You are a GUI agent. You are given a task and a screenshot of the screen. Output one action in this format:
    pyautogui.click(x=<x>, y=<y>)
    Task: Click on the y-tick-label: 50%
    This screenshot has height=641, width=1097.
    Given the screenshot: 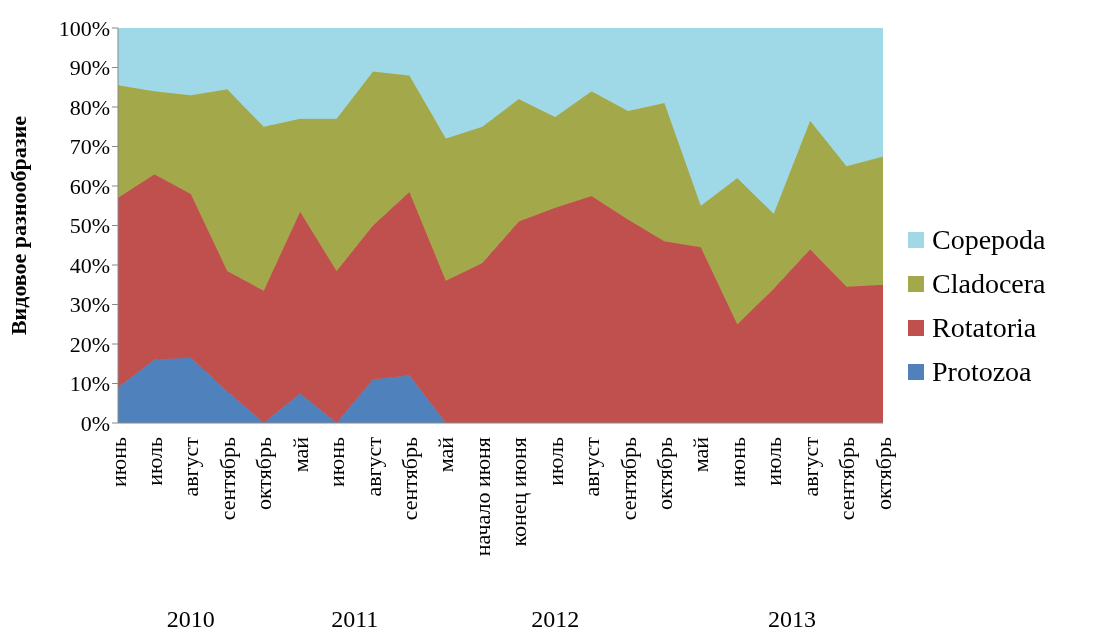 What is the action you would take?
    pyautogui.click(x=89, y=226)
    